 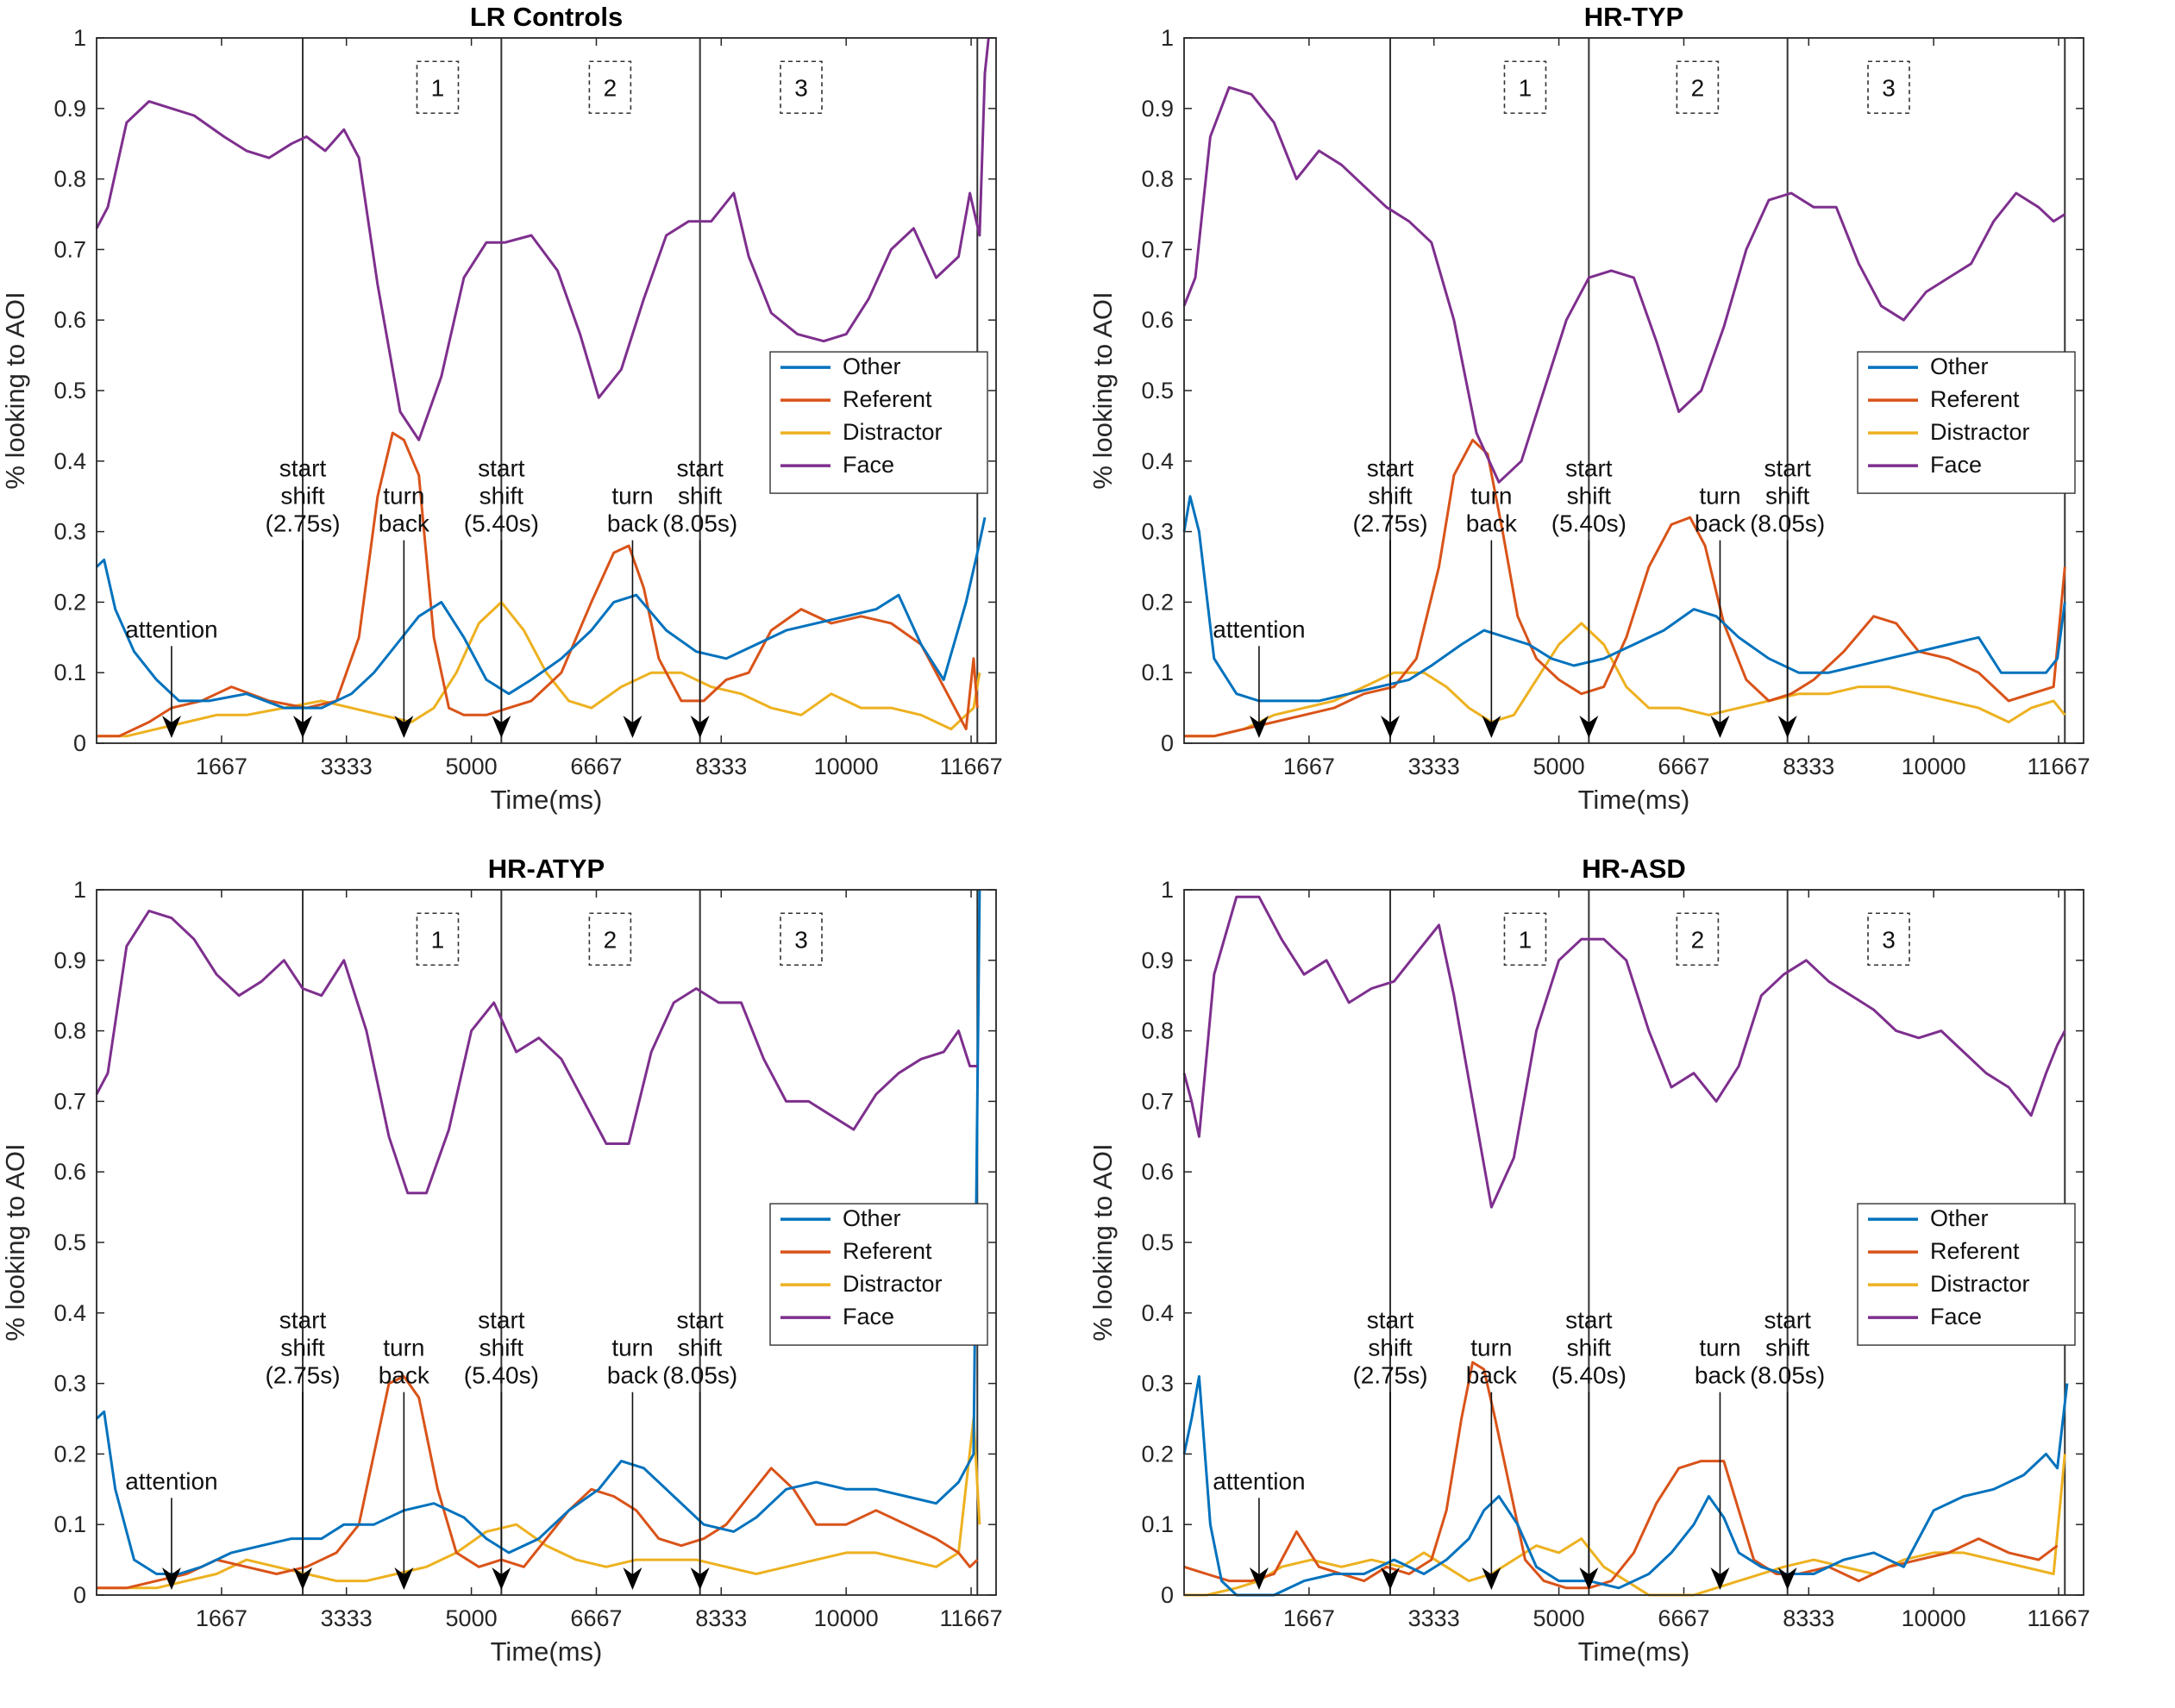 What do you see at coordinates (1621, 1475) in the screenshot?
I see `series-line-referent` at bounding box center [1621, 1475].